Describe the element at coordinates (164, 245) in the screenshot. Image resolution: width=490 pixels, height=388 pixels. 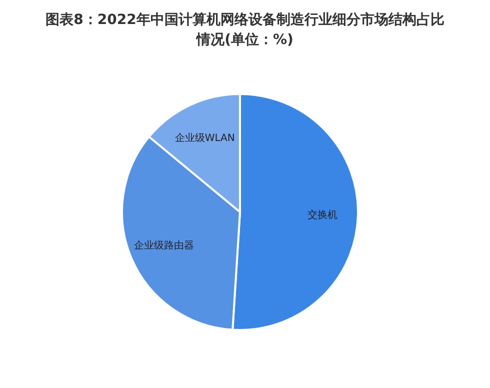
I see `slice-label: 企业级路由器` at that location.